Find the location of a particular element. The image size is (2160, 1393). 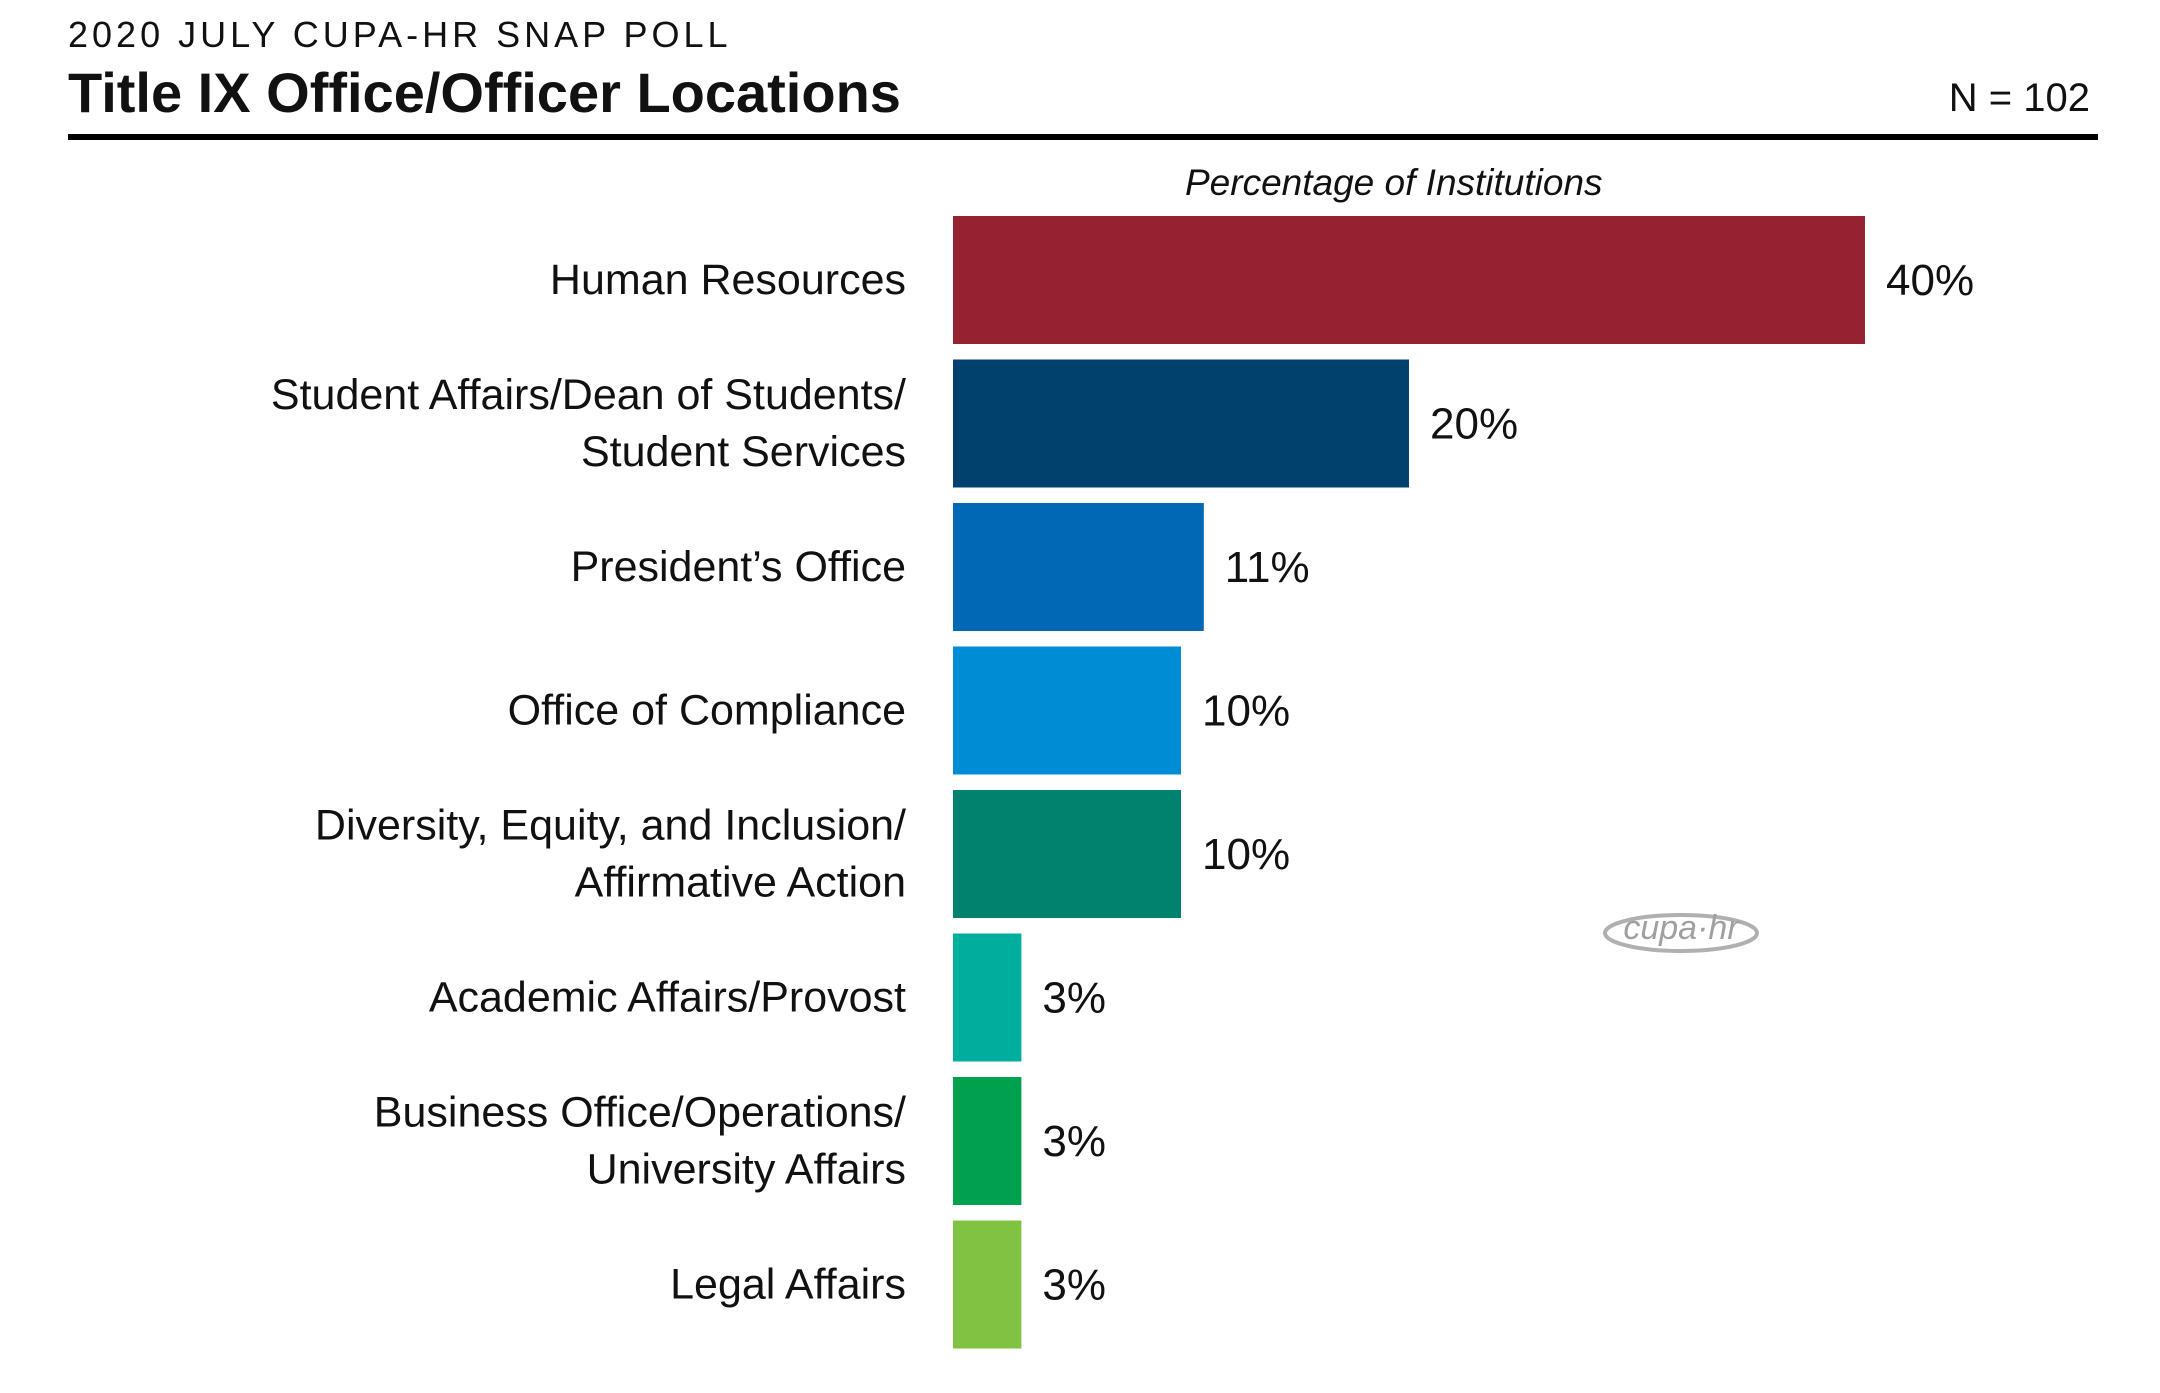

category-label: Human Resources is located at coordinates (728, 280).